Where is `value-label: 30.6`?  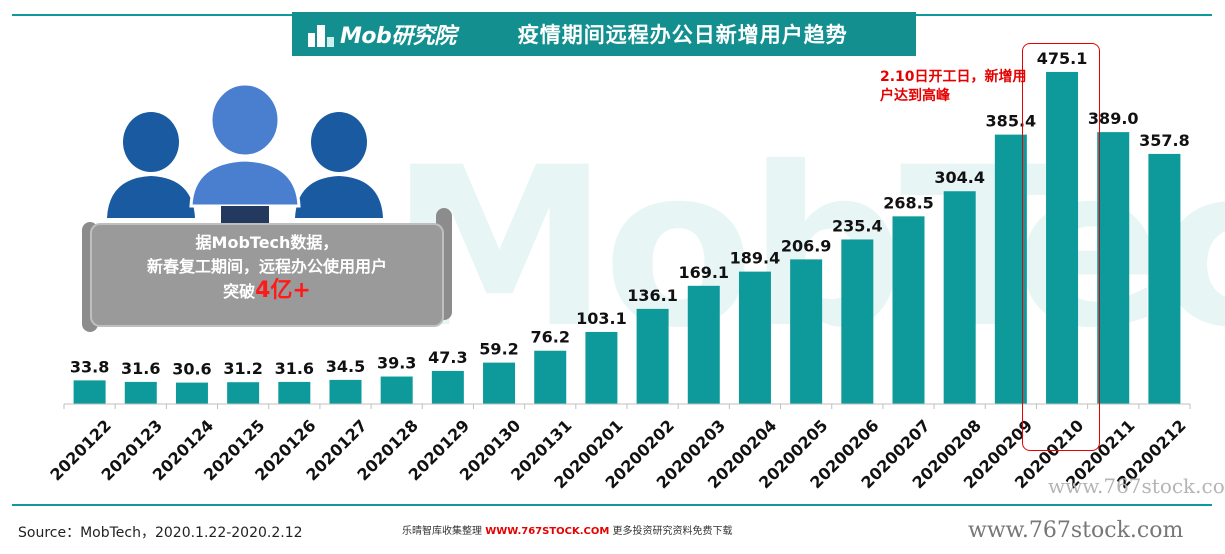
value-label: 30.6 is located at coordinates (191, 369).